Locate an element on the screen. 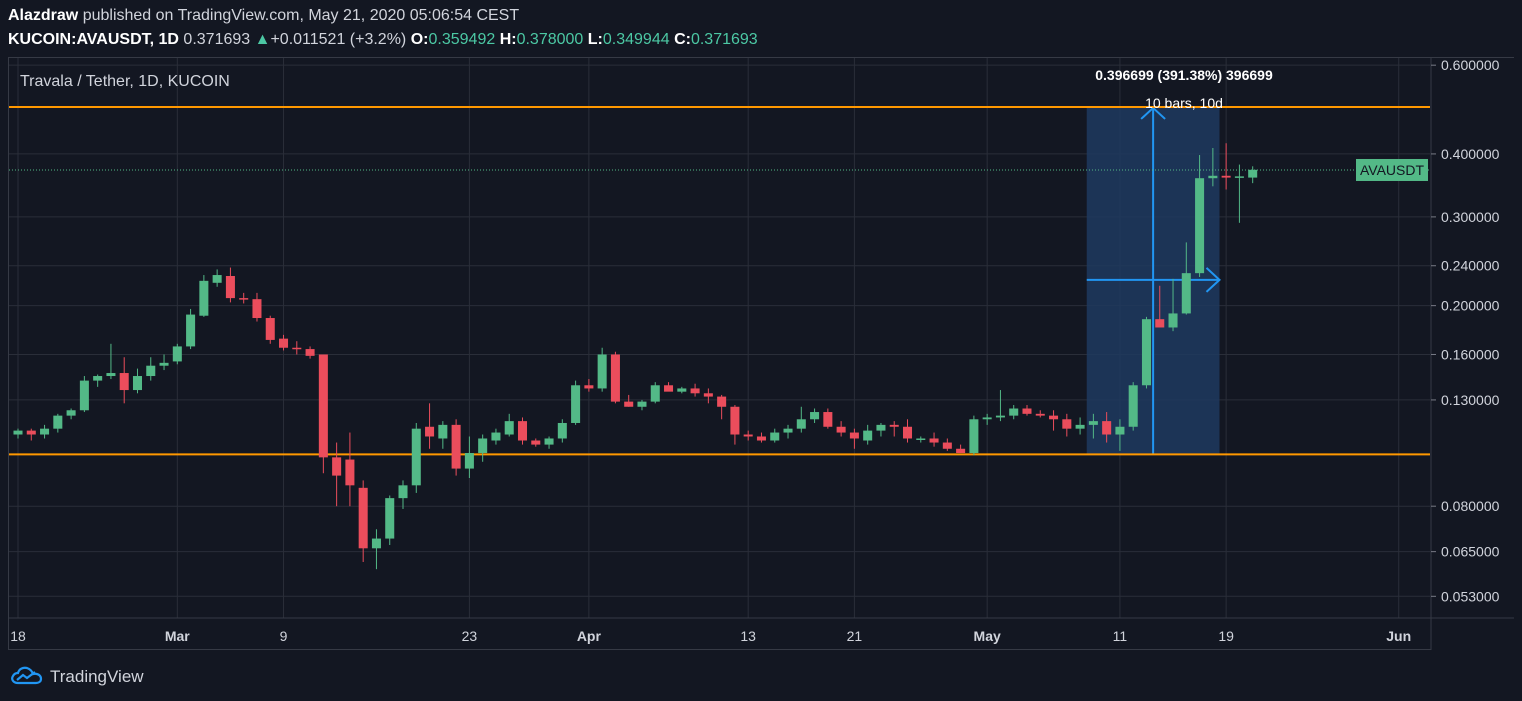  y-tick-label: 0.160000 is located at coordinates (1470, 354).